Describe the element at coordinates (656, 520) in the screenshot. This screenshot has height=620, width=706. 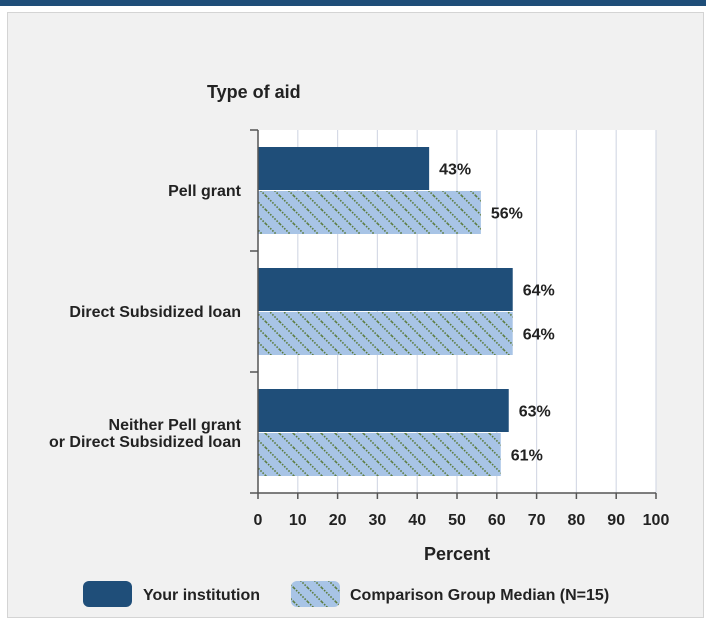
I see `x-tick-label: 100` at that location.